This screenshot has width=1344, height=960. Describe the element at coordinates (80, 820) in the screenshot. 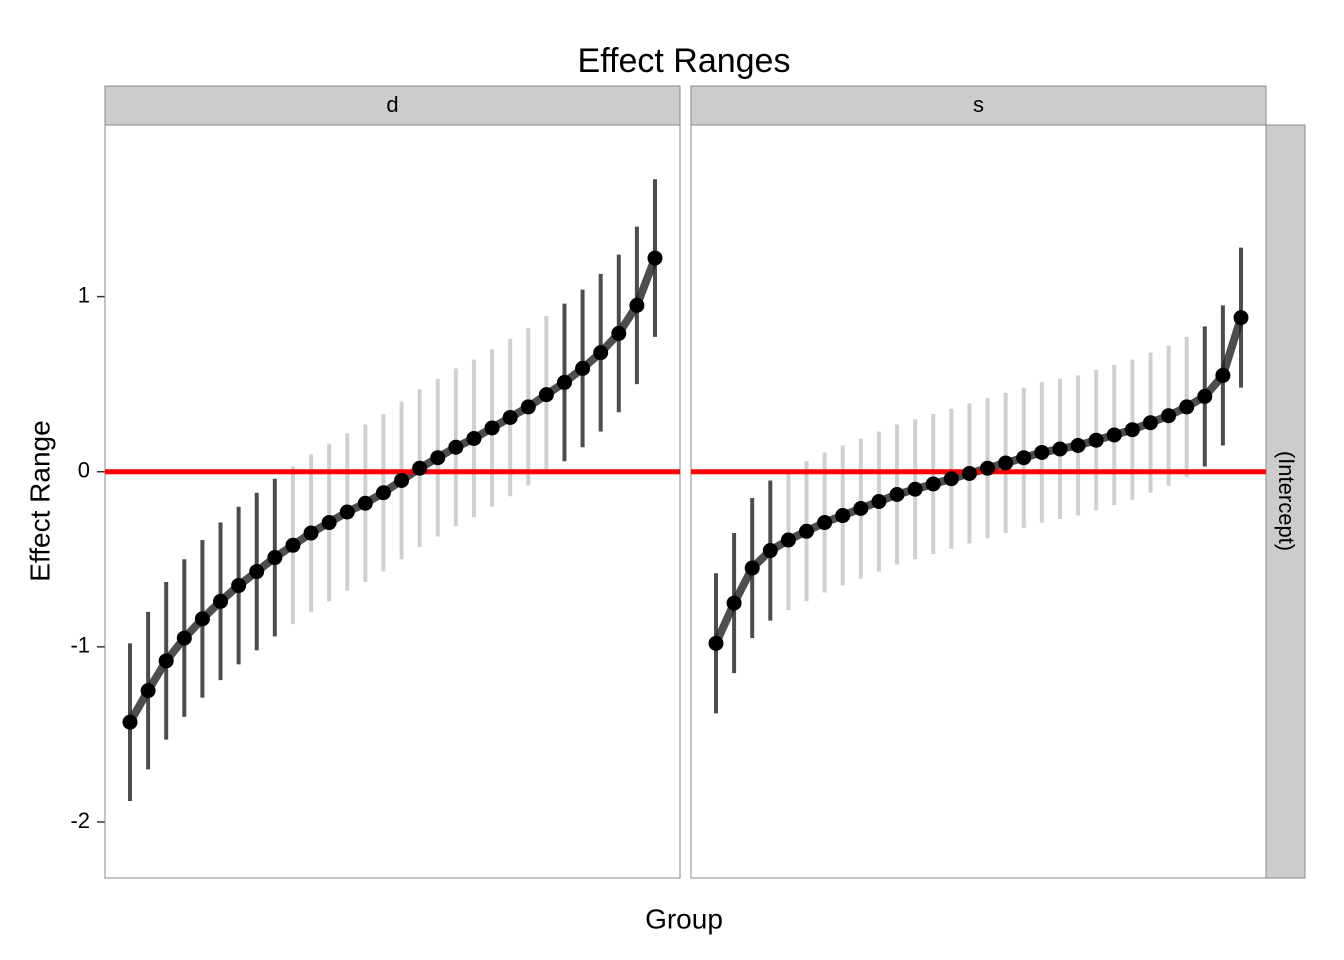

I see `y-tick-label: -2` at that location.